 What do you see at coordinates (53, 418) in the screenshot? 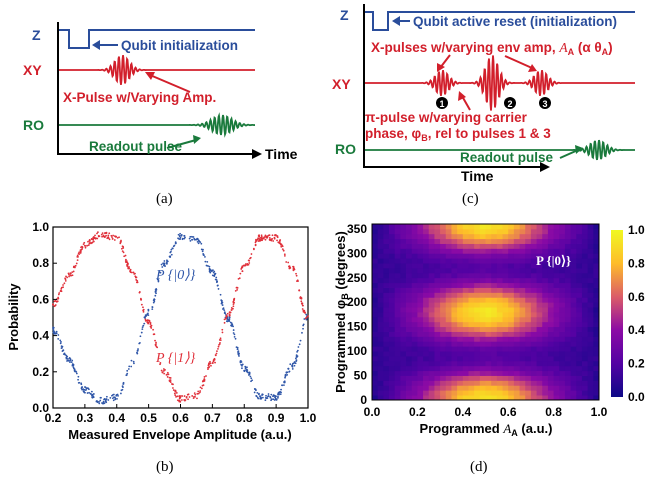
I see `x-tick-label: 0.2` at bounding box center [53, 418].